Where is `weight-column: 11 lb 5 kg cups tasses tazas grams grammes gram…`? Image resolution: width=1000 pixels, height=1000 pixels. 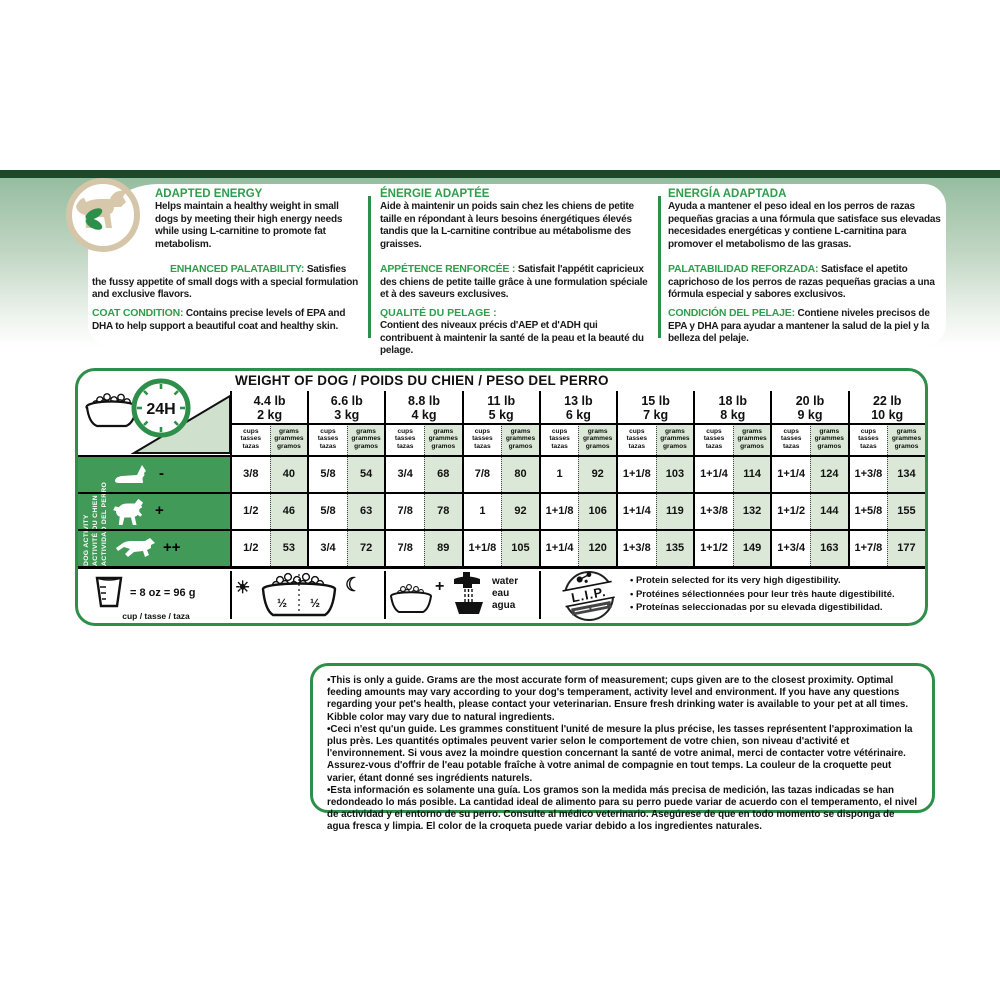 weight-column: 11 lb 5 kg cups tasses tazas grams grammes gram… is located at coordinates (500, 478).